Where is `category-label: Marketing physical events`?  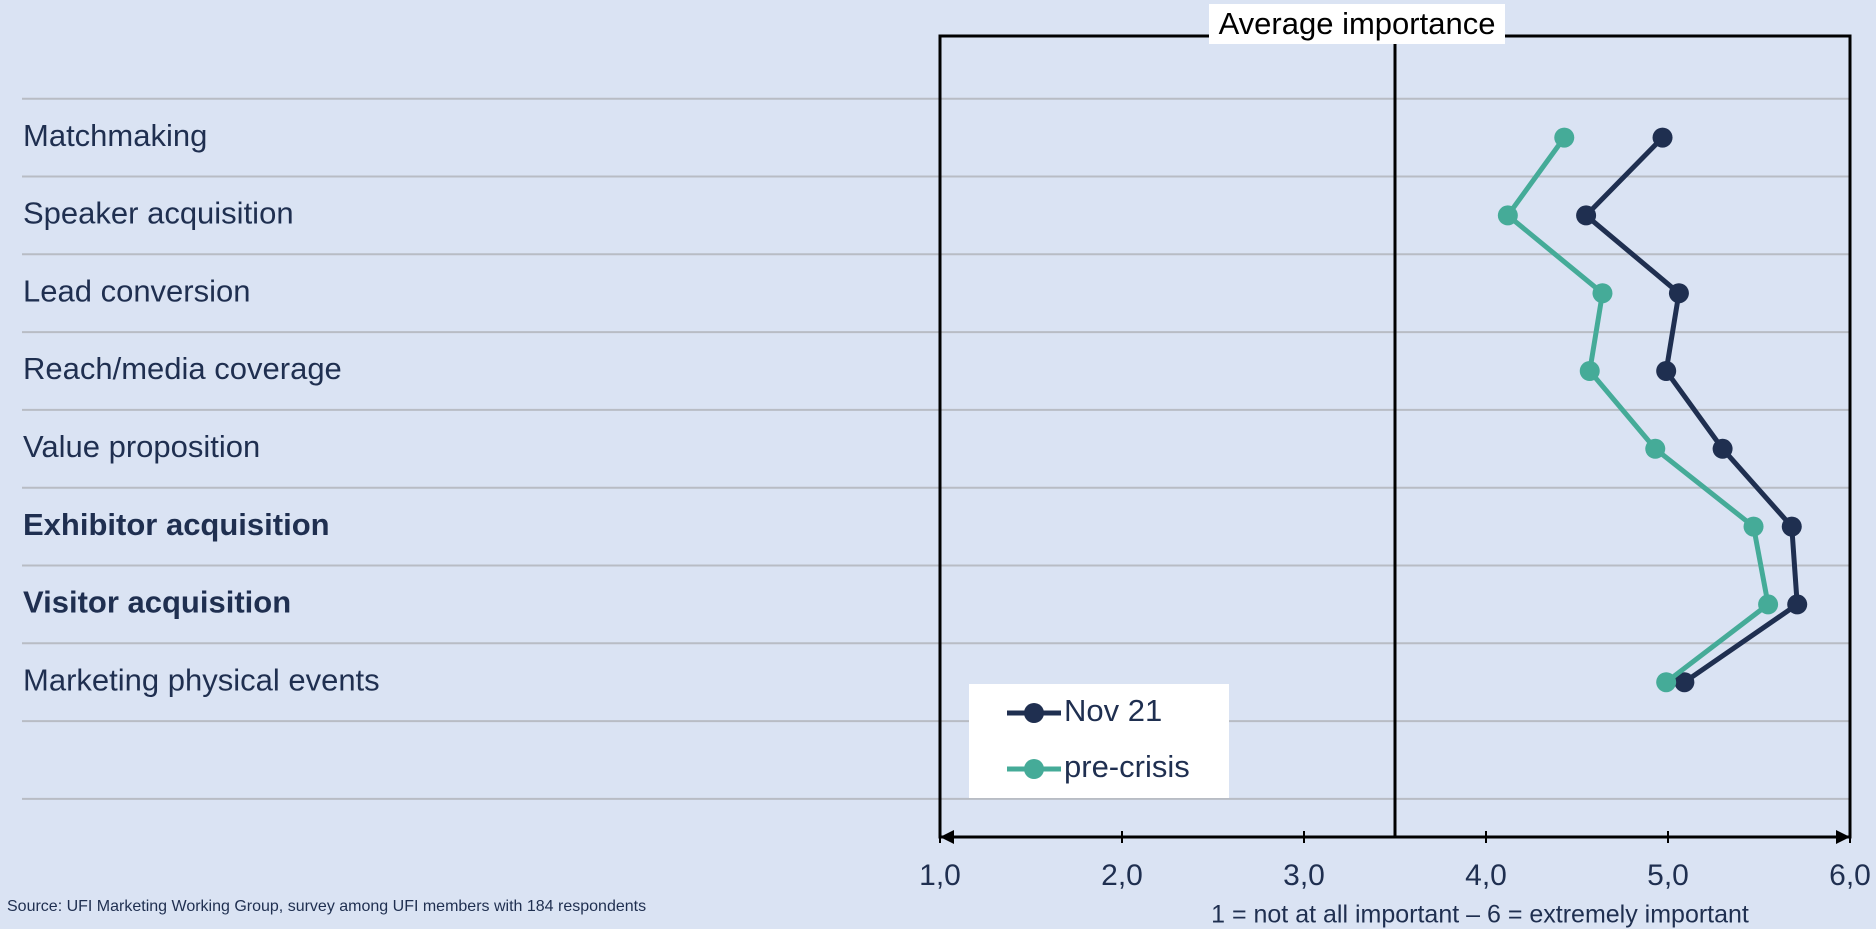 category-label: Marketing physical events is located at coordinates (201, 679).